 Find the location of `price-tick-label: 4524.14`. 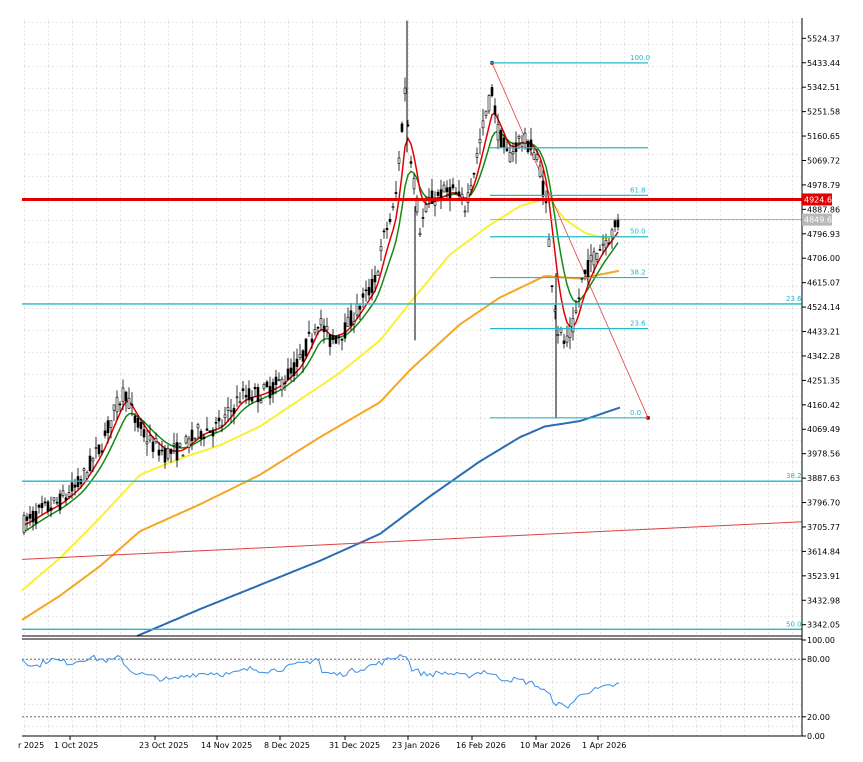

price-tick-label: 4524.14 is located at coordinates (823, 307).